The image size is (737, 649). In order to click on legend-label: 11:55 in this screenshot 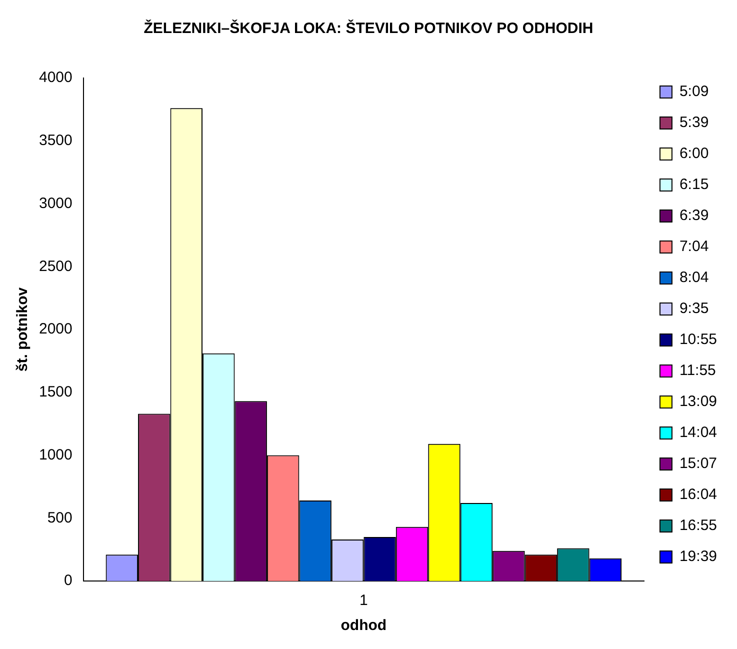, I will do `click(697, 371)`.